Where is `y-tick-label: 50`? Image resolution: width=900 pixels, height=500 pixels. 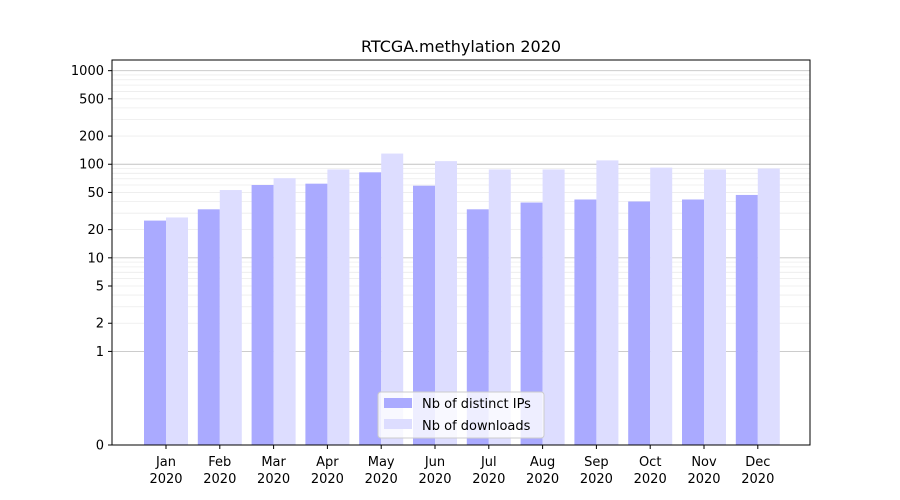 y-tick-label: 50 is located at coordinates (95, 193).